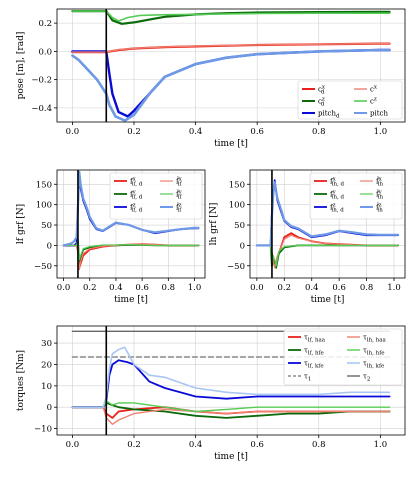 The height and width of the screenshot is (479, 415). Describe the element at coordinates (373, 101) in the screenshot. I see `legend-label: cz` at that location.